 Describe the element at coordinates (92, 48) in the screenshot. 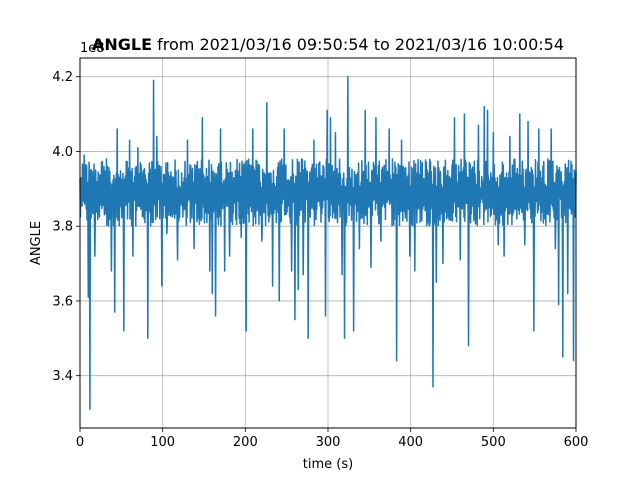

I see `y-axis-offset-text: 1e8` at that location.